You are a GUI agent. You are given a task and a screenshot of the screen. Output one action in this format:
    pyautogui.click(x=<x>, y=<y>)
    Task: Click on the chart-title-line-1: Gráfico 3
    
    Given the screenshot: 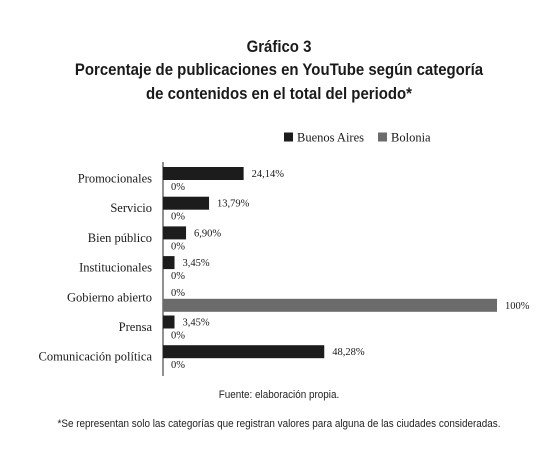 What is the action you would take?
    pyautogui.click(x=279, y=46)
    